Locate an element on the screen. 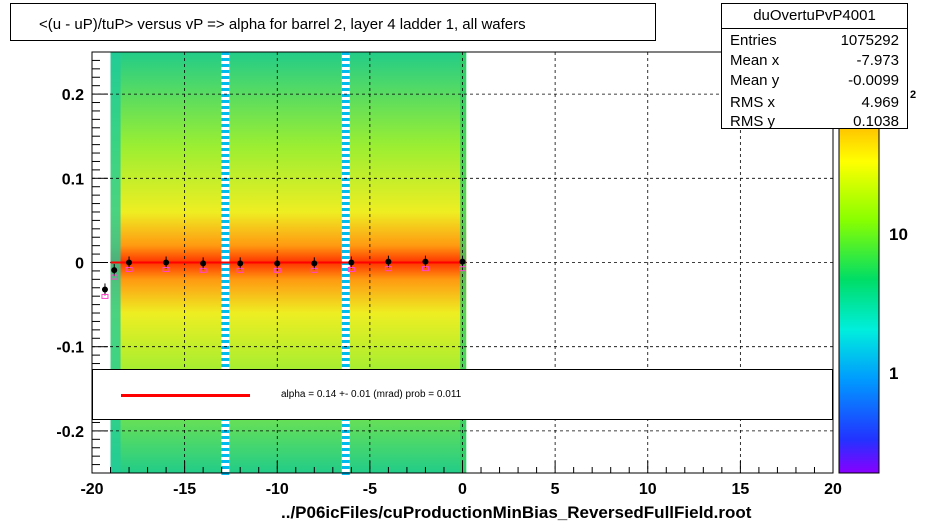 Image resolution: width=926 pixels, height=527 pixels. fit-result-text: alpha = 0.14 +- 0.01 (mrad) prob = 0.011 is located at coordinates (371, 394).